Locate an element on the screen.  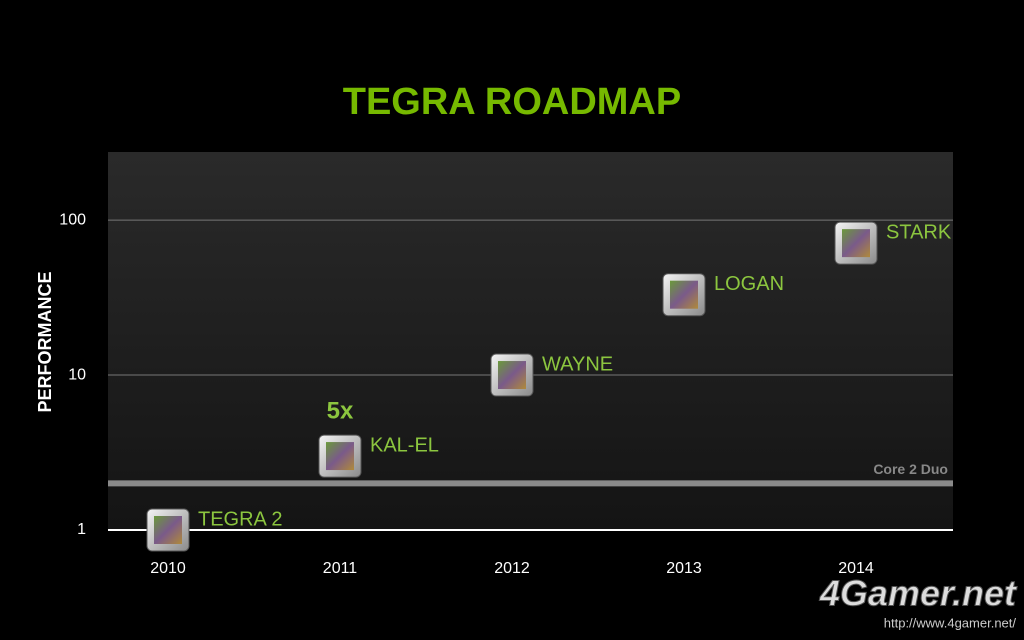
y-axis-label: PERFORMANCE is located at coordinates (45, 341).